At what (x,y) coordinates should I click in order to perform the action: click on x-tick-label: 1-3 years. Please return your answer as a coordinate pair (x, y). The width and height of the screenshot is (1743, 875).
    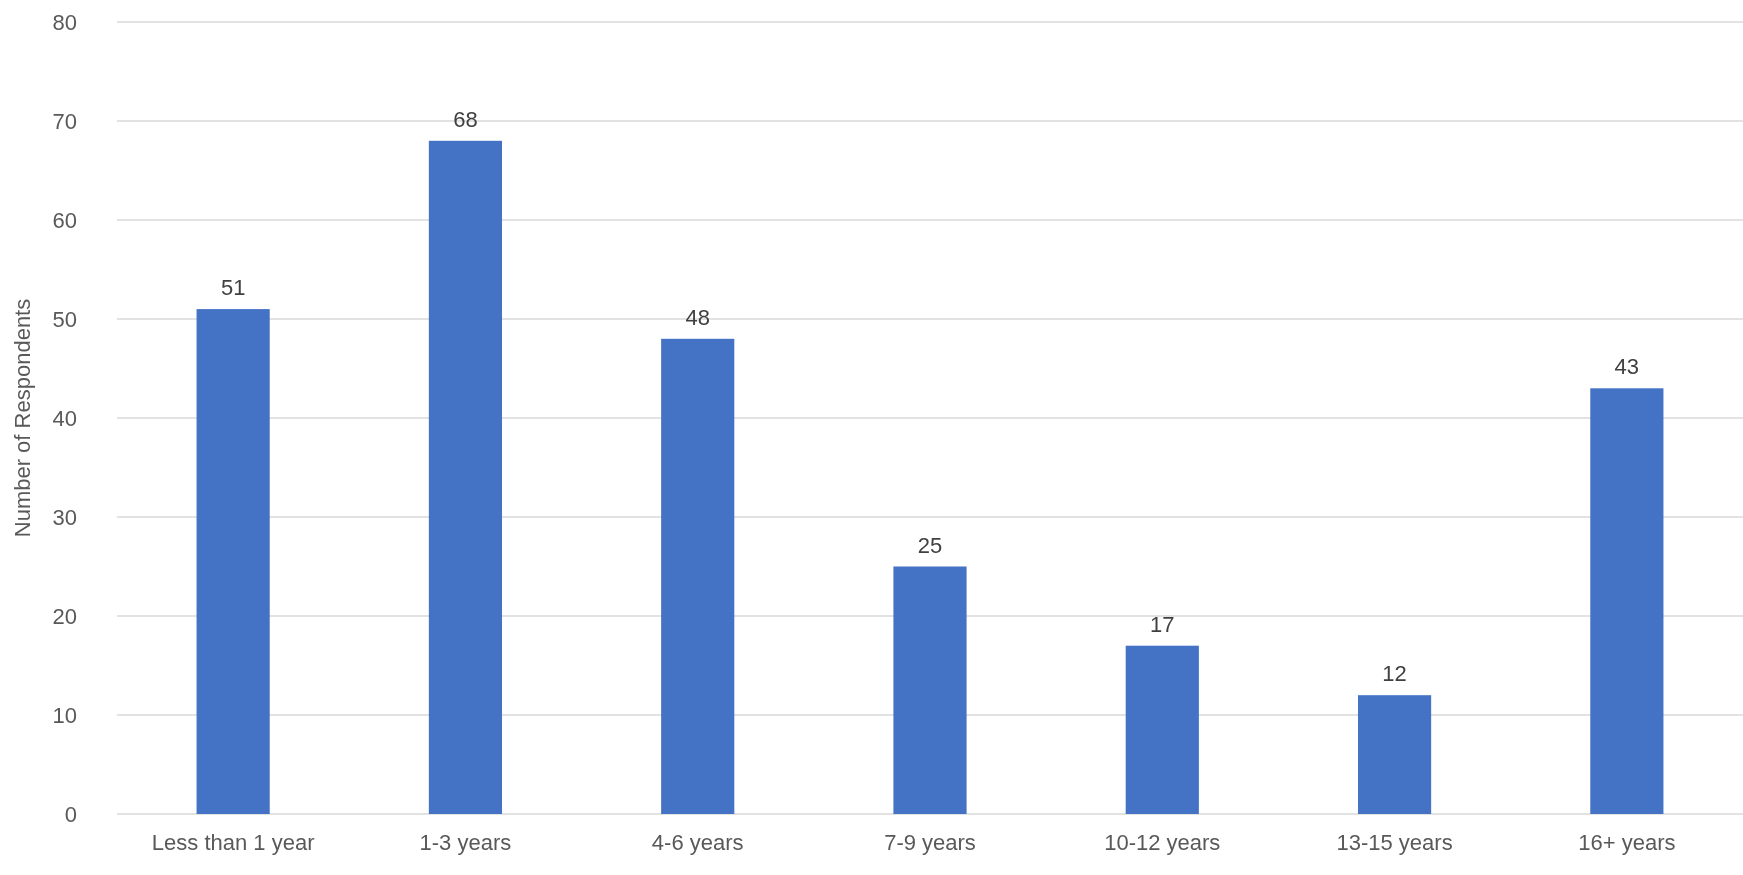
    Looking at the image, I should click on (465, 842).